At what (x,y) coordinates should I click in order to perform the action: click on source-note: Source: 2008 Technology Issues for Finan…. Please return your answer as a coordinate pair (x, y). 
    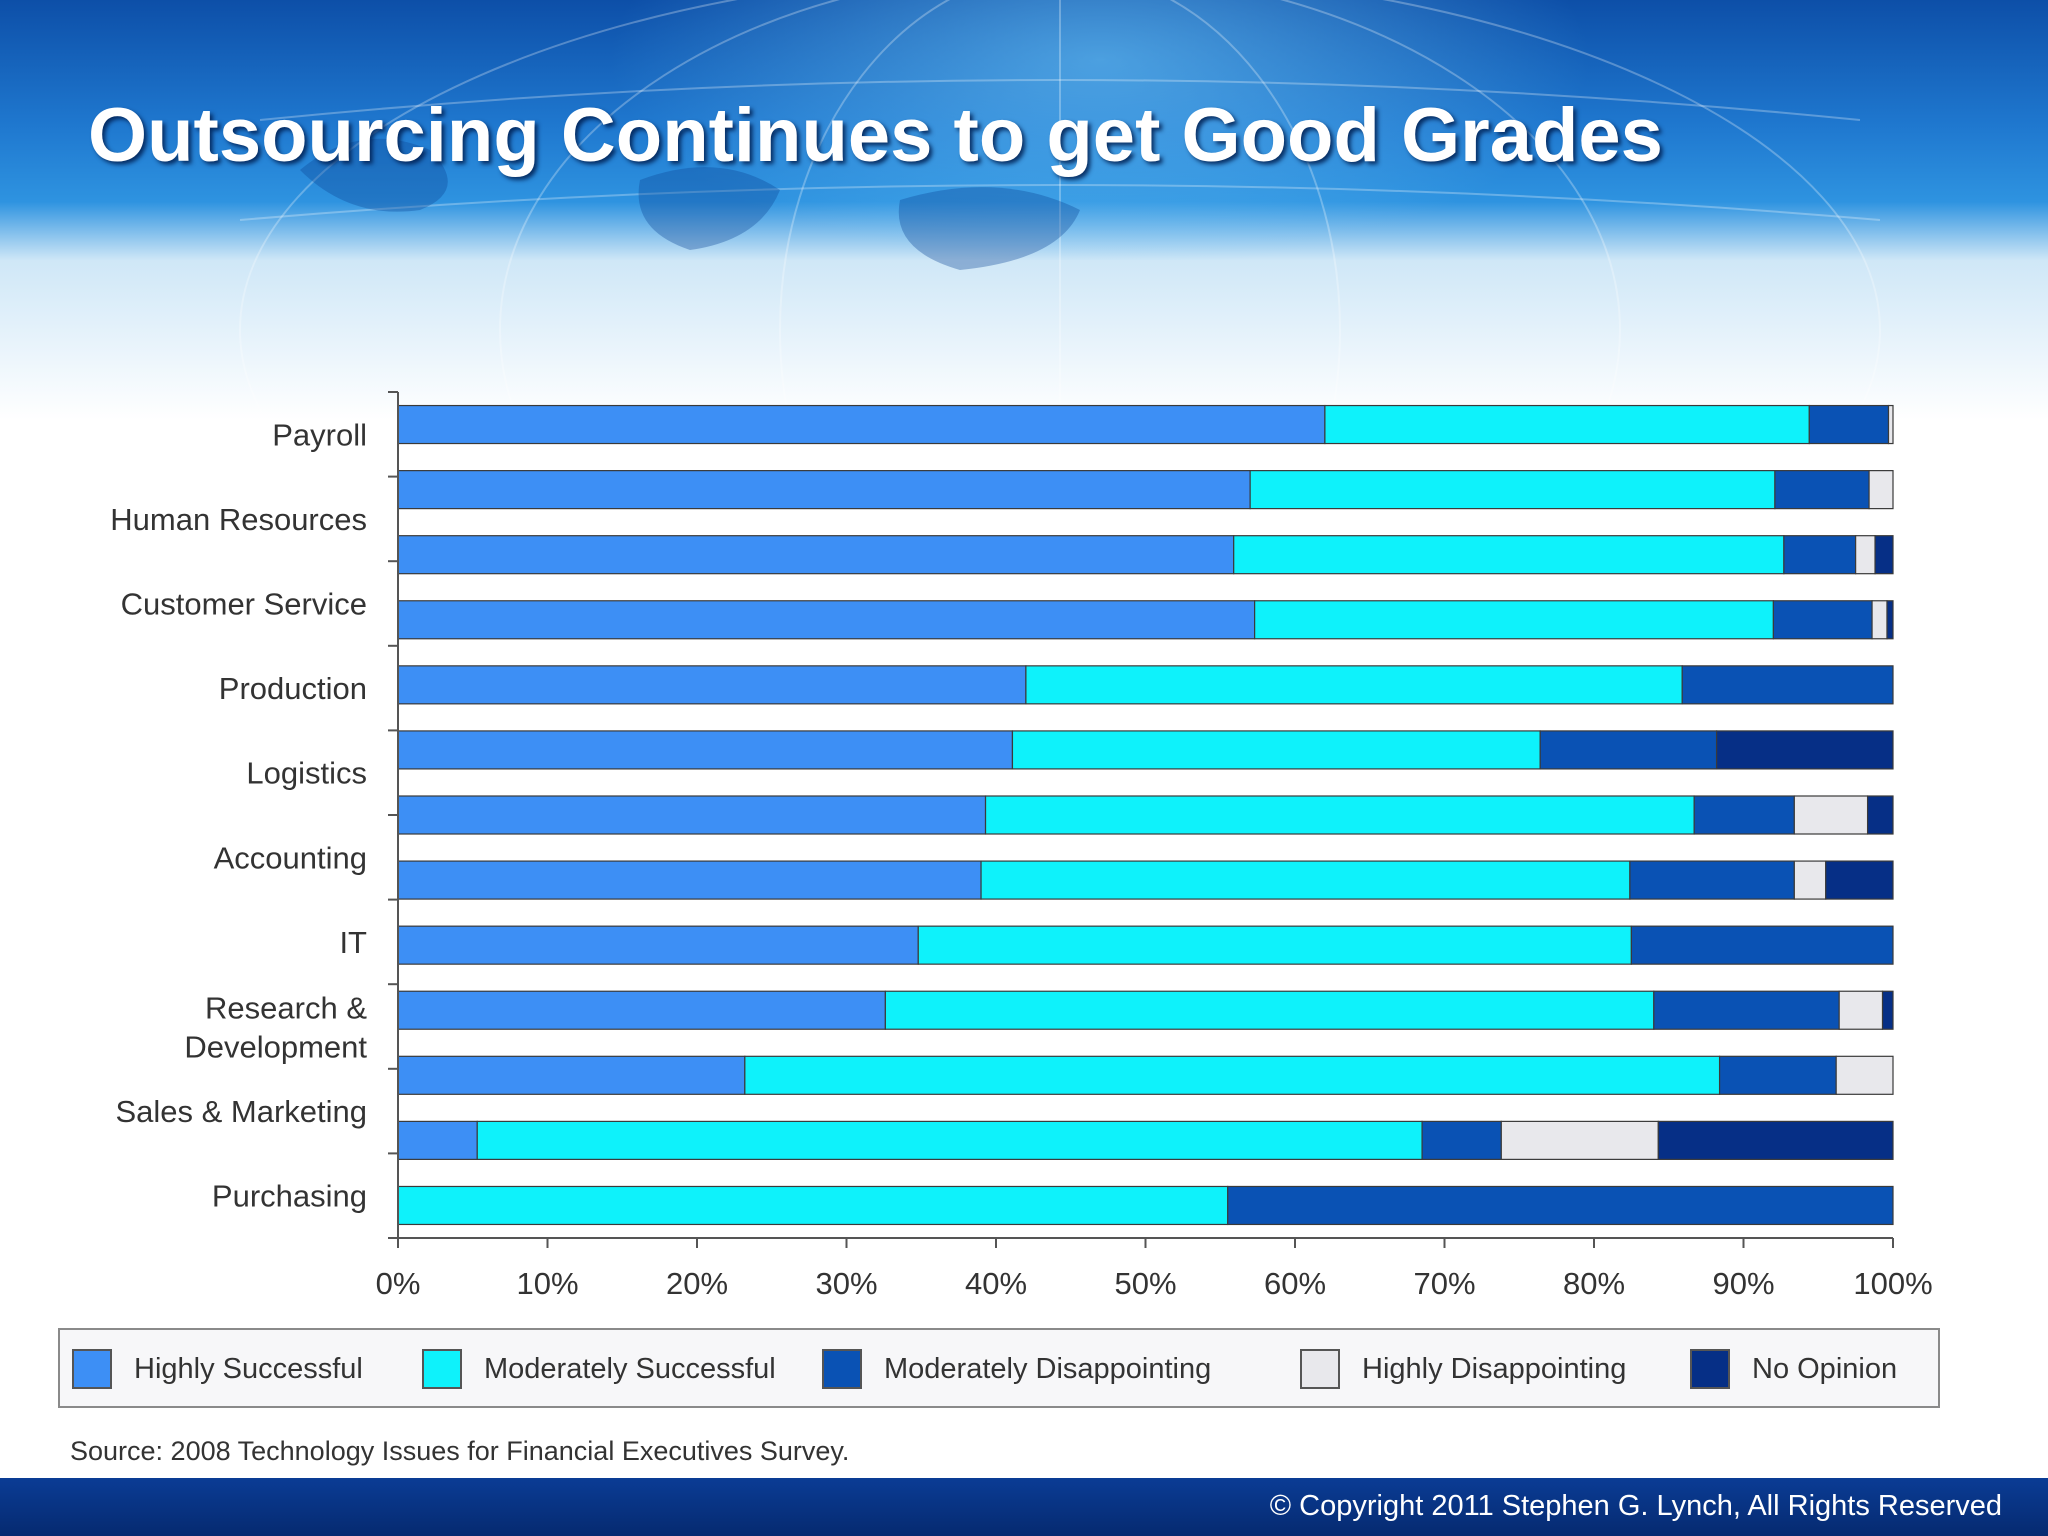
    Looking at the image, I should click on (460, 1451).